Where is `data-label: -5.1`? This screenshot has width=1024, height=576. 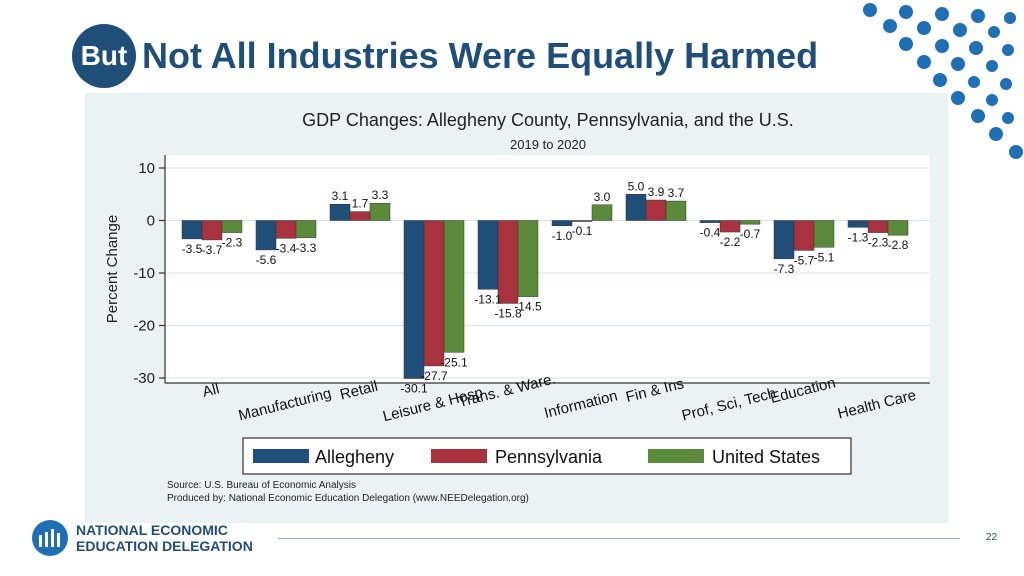
data-label: -5.1 is located at coordinates (824, 257).